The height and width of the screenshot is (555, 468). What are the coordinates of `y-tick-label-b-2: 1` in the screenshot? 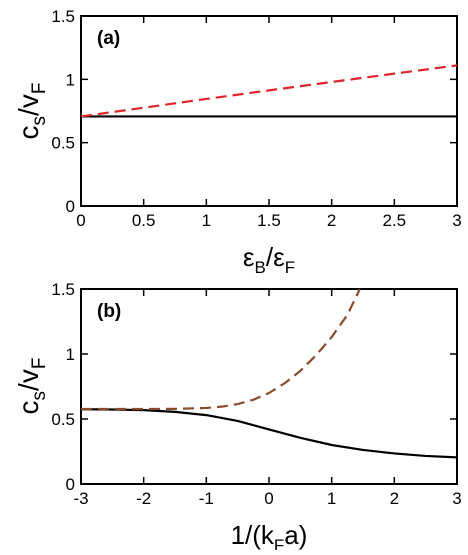 It's located at (70, 354).